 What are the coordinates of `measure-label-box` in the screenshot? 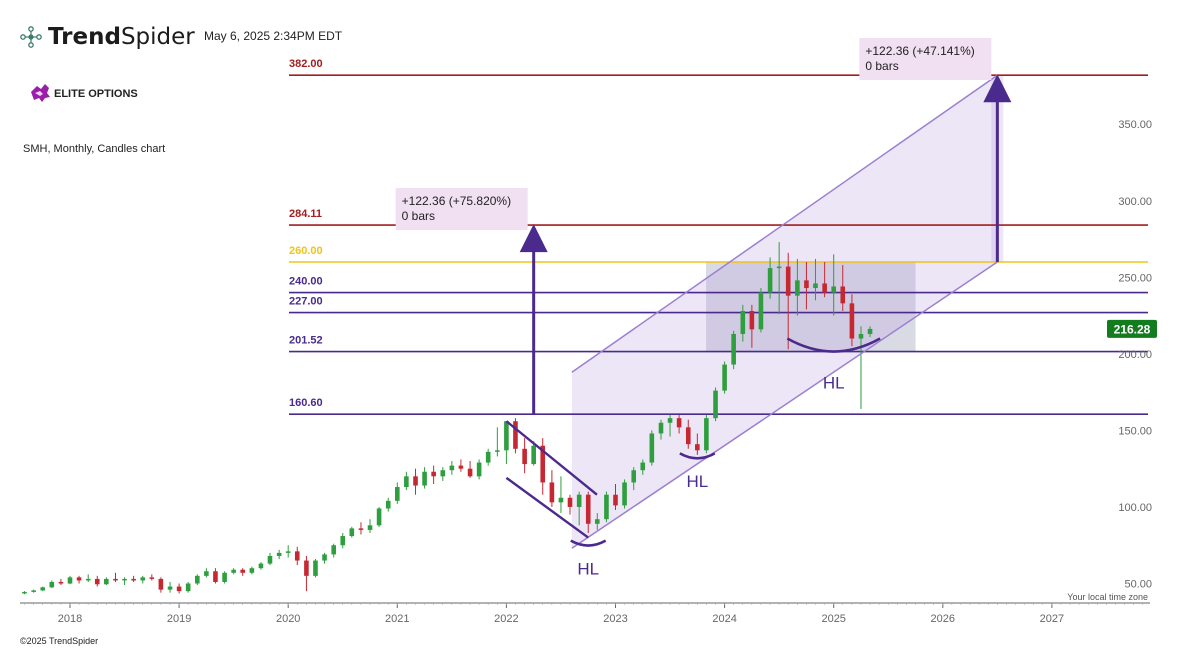 It's located at (461, 209).